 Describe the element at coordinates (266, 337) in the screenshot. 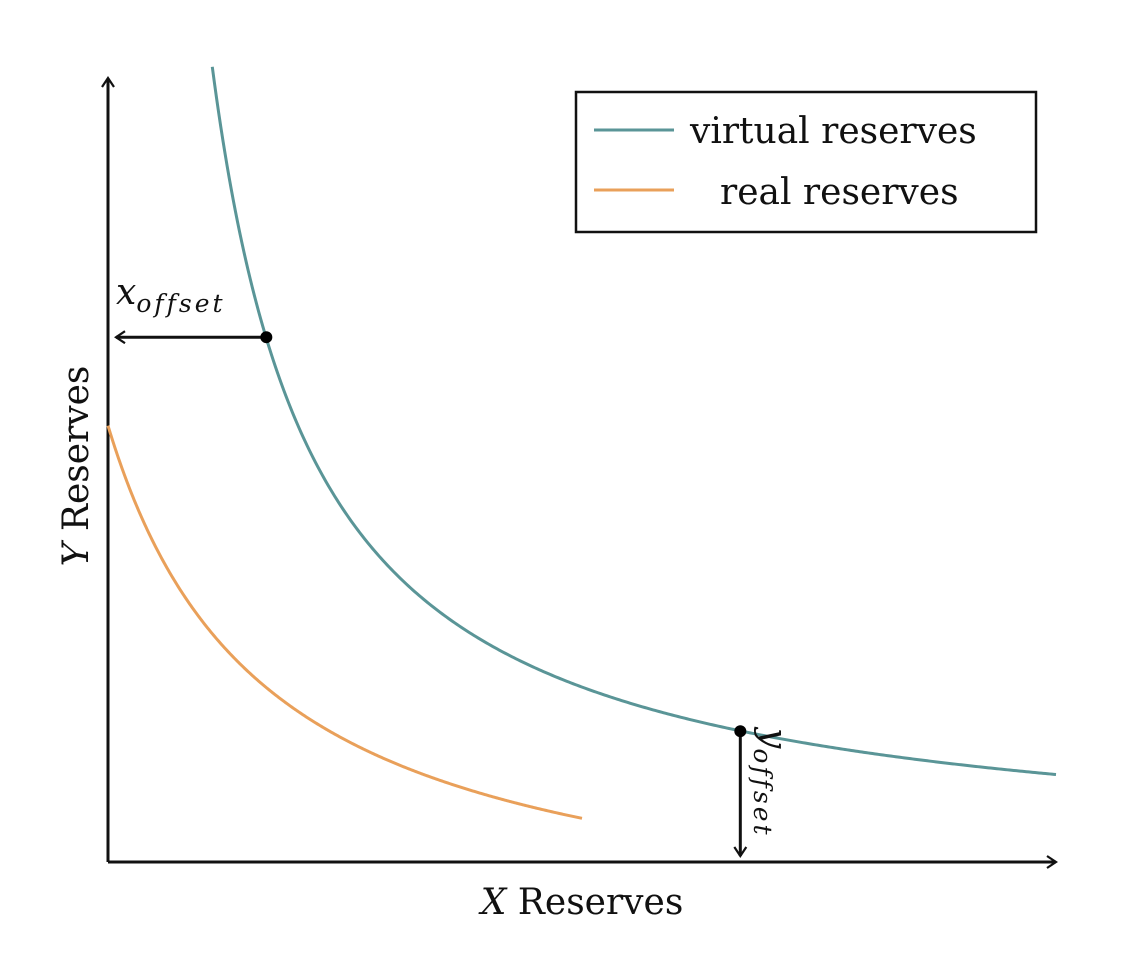

I see `x-offset-point` at that location.